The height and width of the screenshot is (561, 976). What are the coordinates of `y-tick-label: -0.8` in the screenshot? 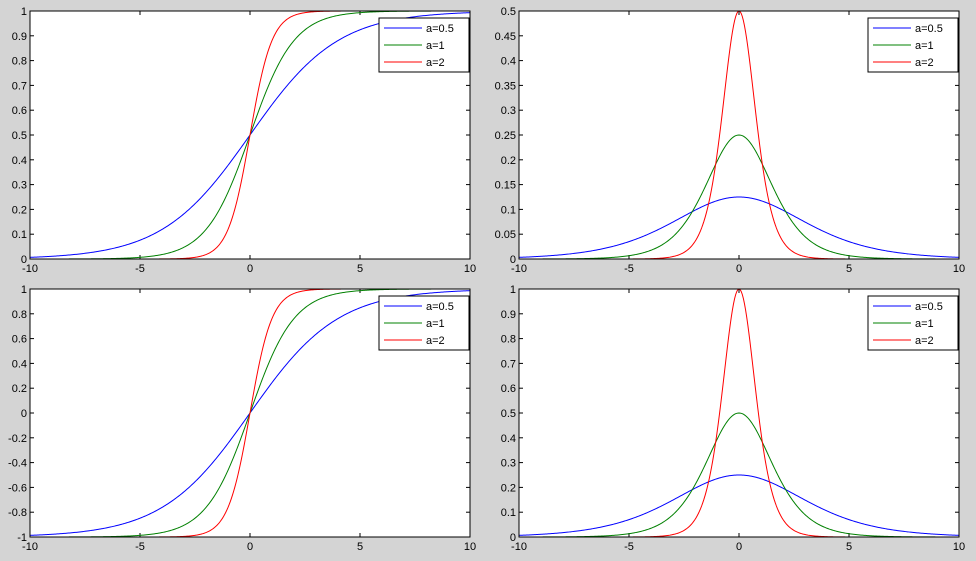 It's located at (17, 513).